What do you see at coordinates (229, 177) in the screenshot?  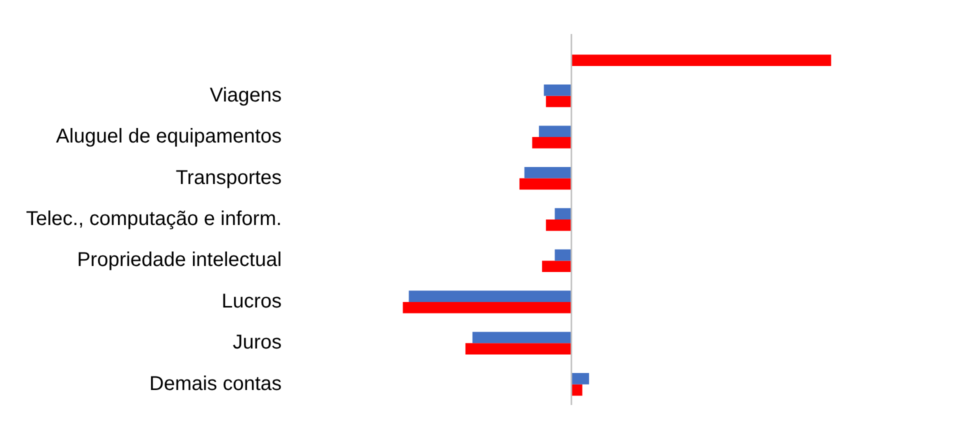 I see `y-tick-label: Transportes` at bounding box center [229, 177].